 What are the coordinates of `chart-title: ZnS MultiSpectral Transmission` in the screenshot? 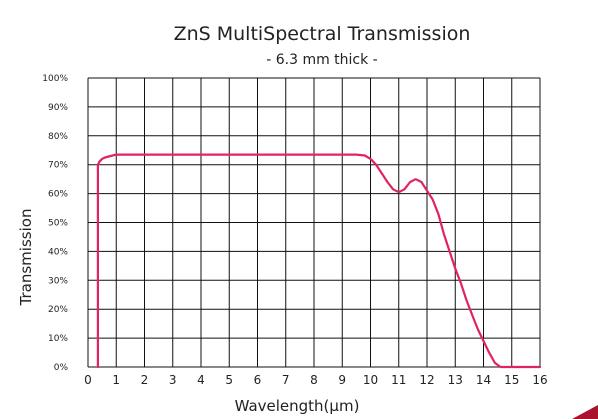 It's located at (322, 34).